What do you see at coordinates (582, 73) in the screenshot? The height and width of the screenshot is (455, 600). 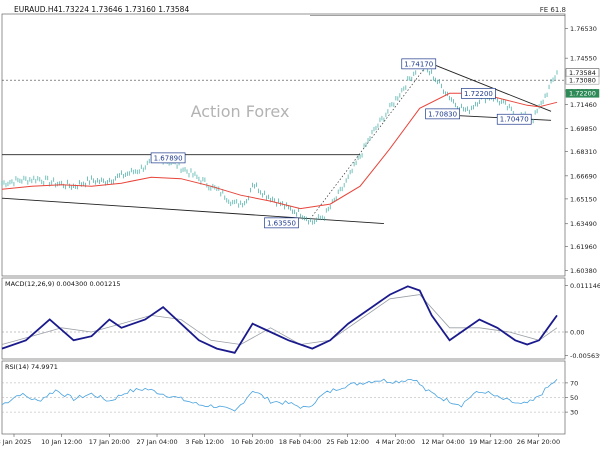 I see `price-mark-label: 1.73584` at bounding box center [582, 73].